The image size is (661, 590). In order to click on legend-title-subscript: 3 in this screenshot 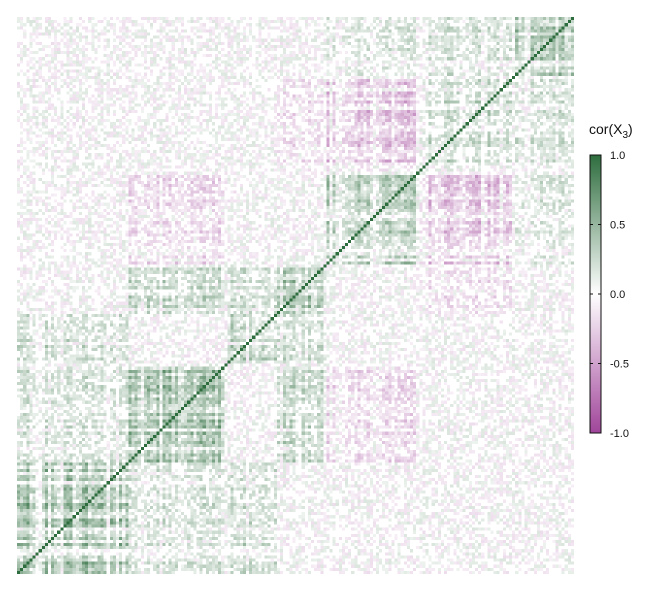, I will do `click(625, 135)`.